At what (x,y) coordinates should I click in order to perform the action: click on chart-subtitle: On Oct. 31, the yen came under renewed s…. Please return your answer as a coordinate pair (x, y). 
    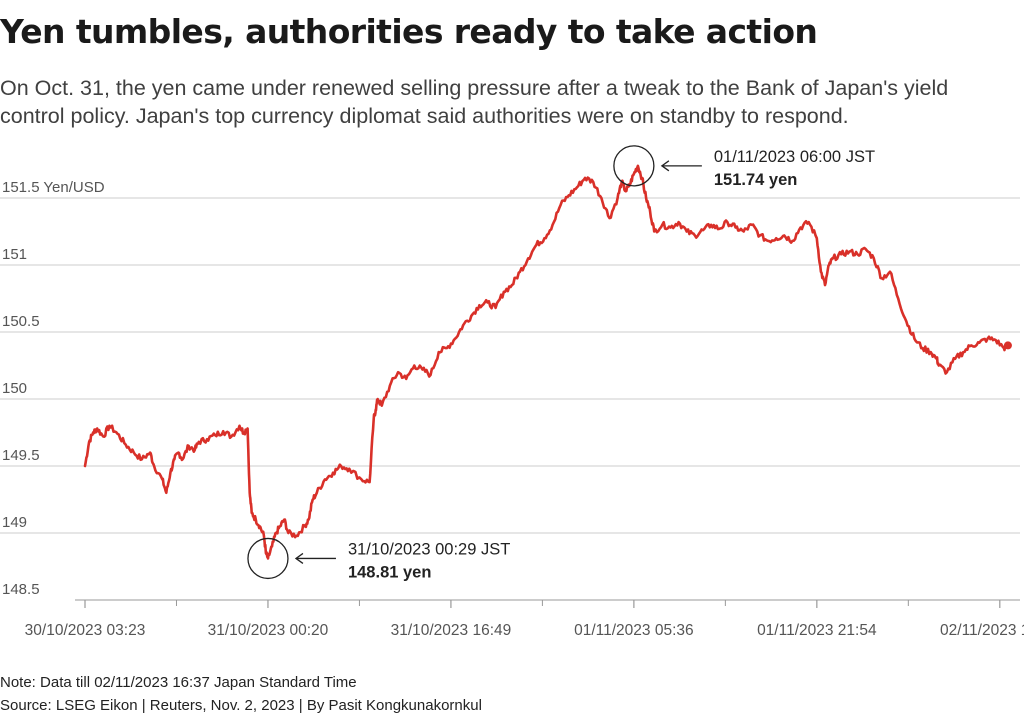
    Looking at the image, I should click on (474, 102).